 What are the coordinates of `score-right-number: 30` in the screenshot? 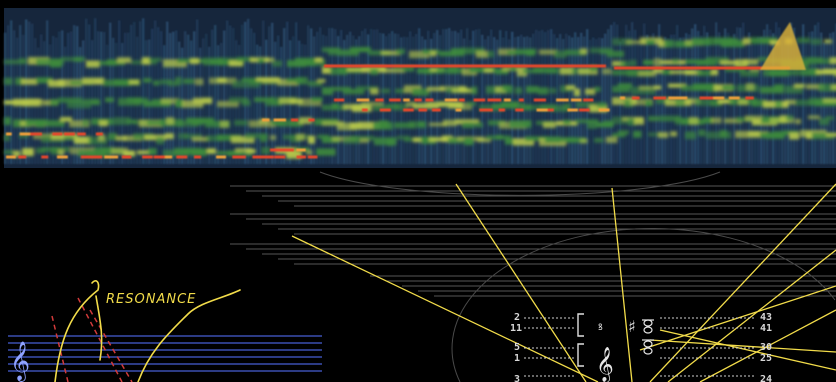 It's located at (766, 347).